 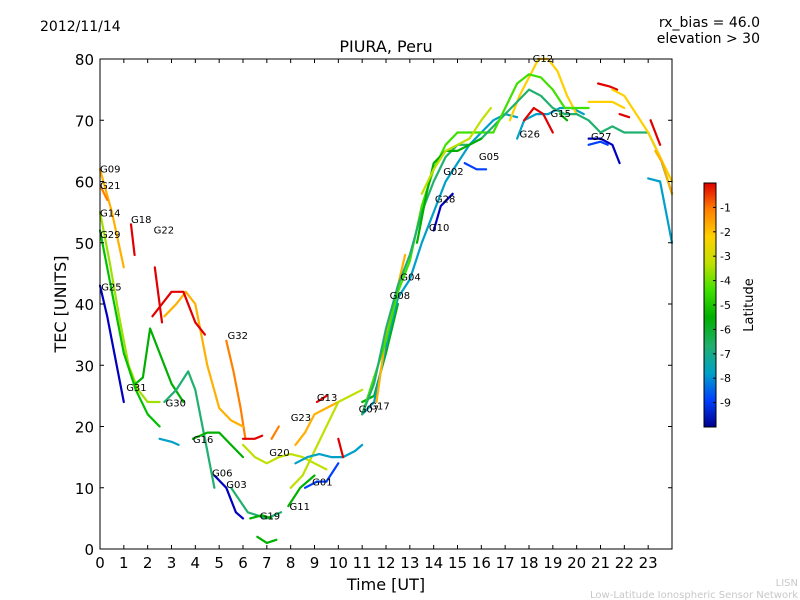 I want to click on sat-label-g10: G10, so click(x=439, y=228).